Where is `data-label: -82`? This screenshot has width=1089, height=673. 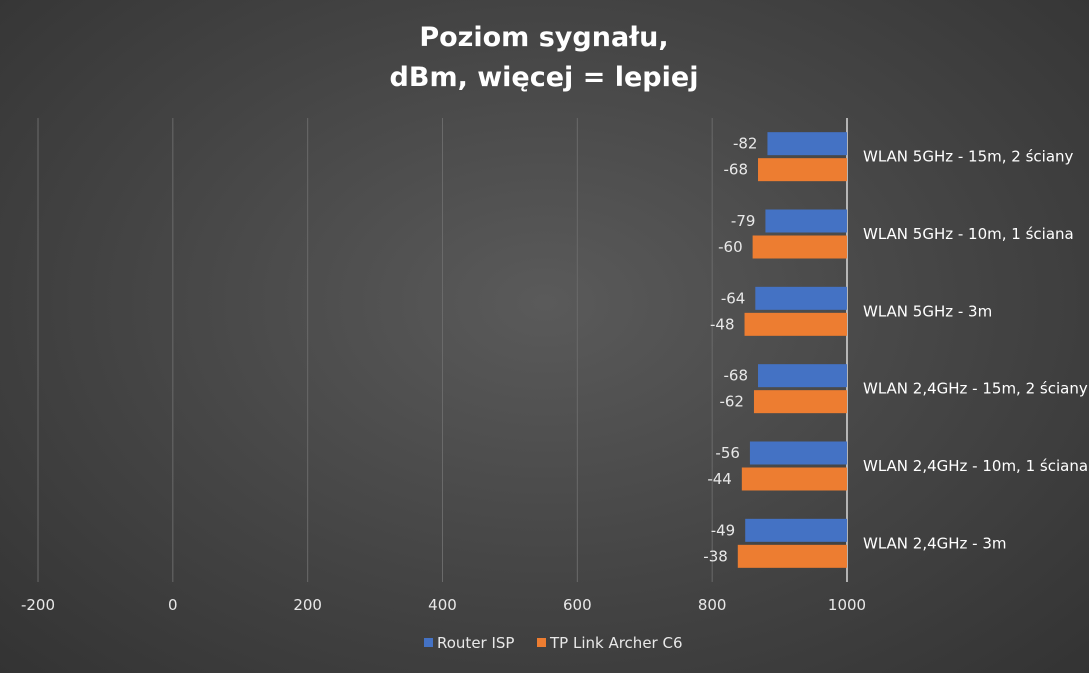 data-label: -82 is located at coordinates (745, 144).